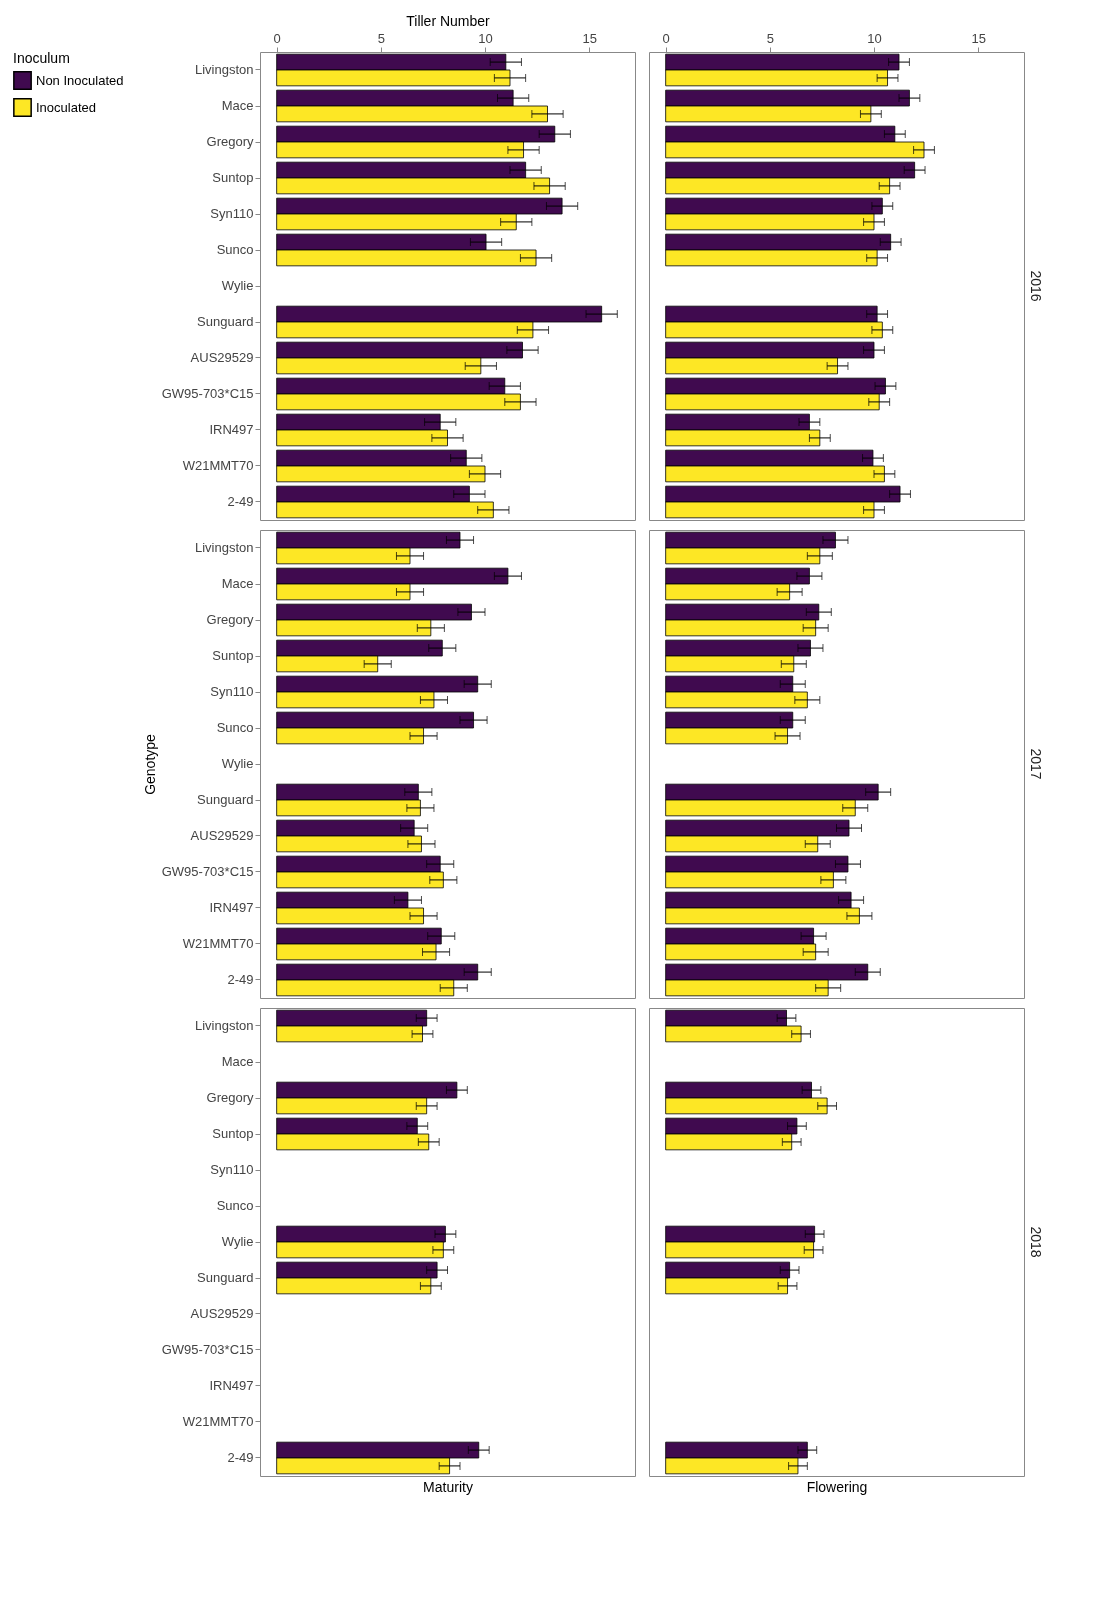 This screenshot has height=1618, width=1113. I want to click on x-axis-title: Flowering, so click(837, 1486).